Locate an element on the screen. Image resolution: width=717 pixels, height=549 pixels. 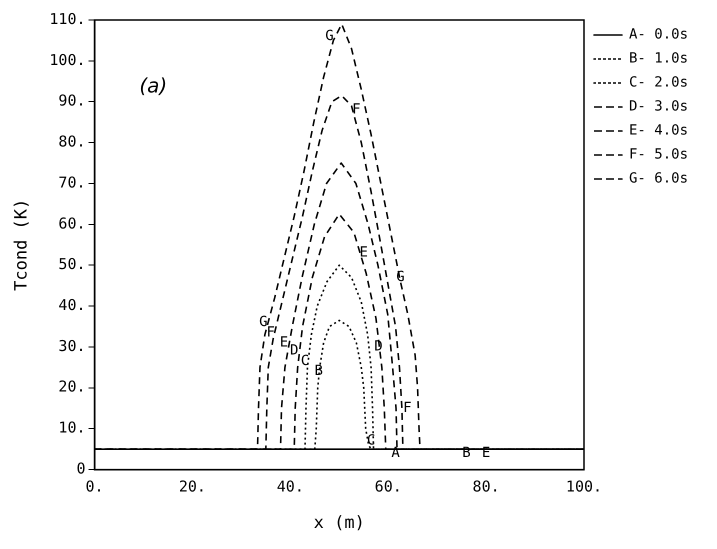
y-tick-label: 60. is located at coordinates (72, 223).